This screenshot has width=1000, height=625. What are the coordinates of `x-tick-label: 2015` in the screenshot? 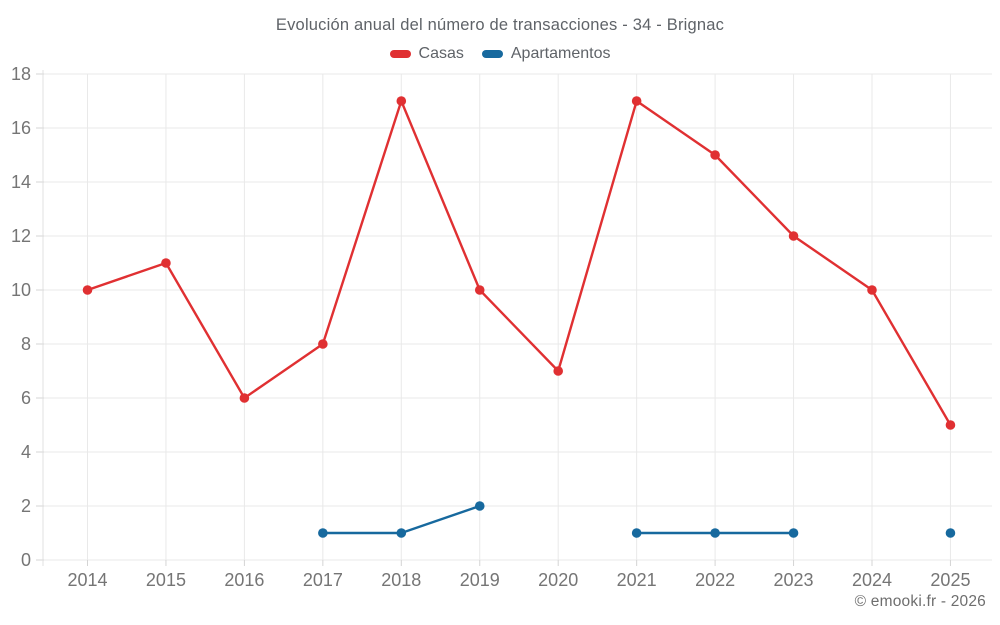 It's located at (166, 580).